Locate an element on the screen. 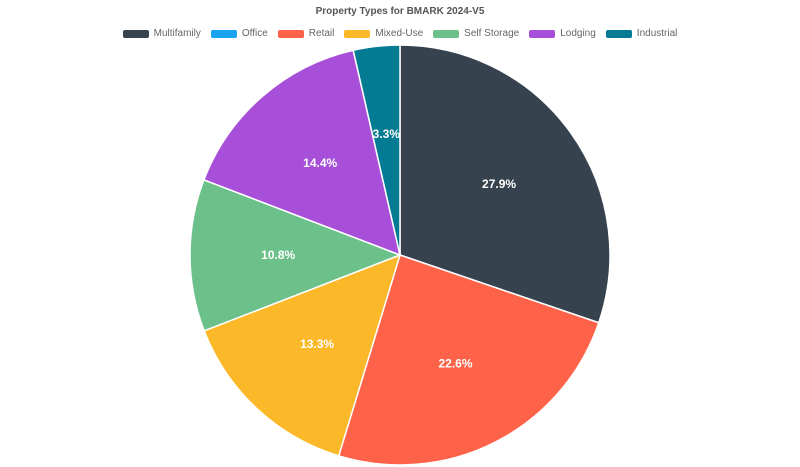  legend-item-office: Office is located at coordinates (239, 33).